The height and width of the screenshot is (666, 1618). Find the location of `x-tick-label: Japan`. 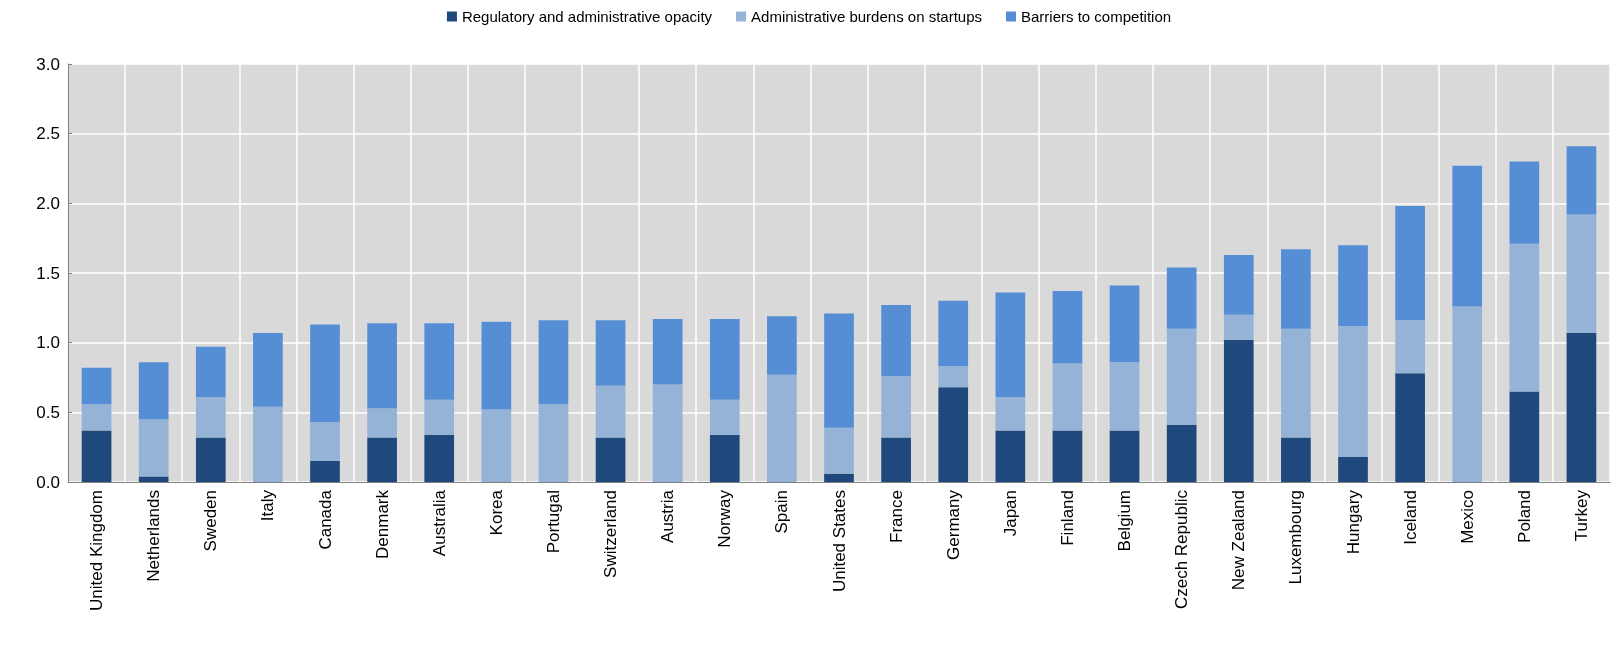

x-tick-label: Japan is located at coordinates (1010, 513).